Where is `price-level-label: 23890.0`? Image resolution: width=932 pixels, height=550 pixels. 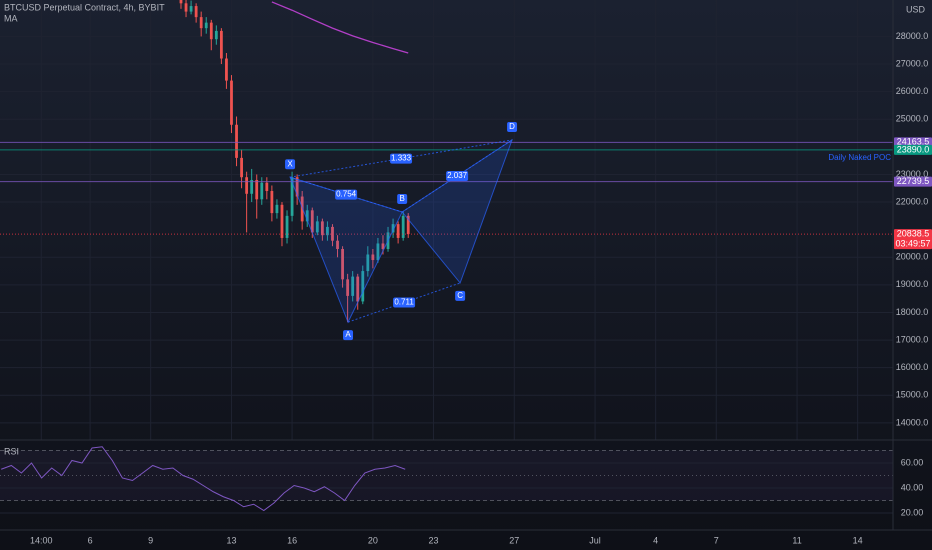 price-level-label: 23890.0 is located at coordinates (913, 149).